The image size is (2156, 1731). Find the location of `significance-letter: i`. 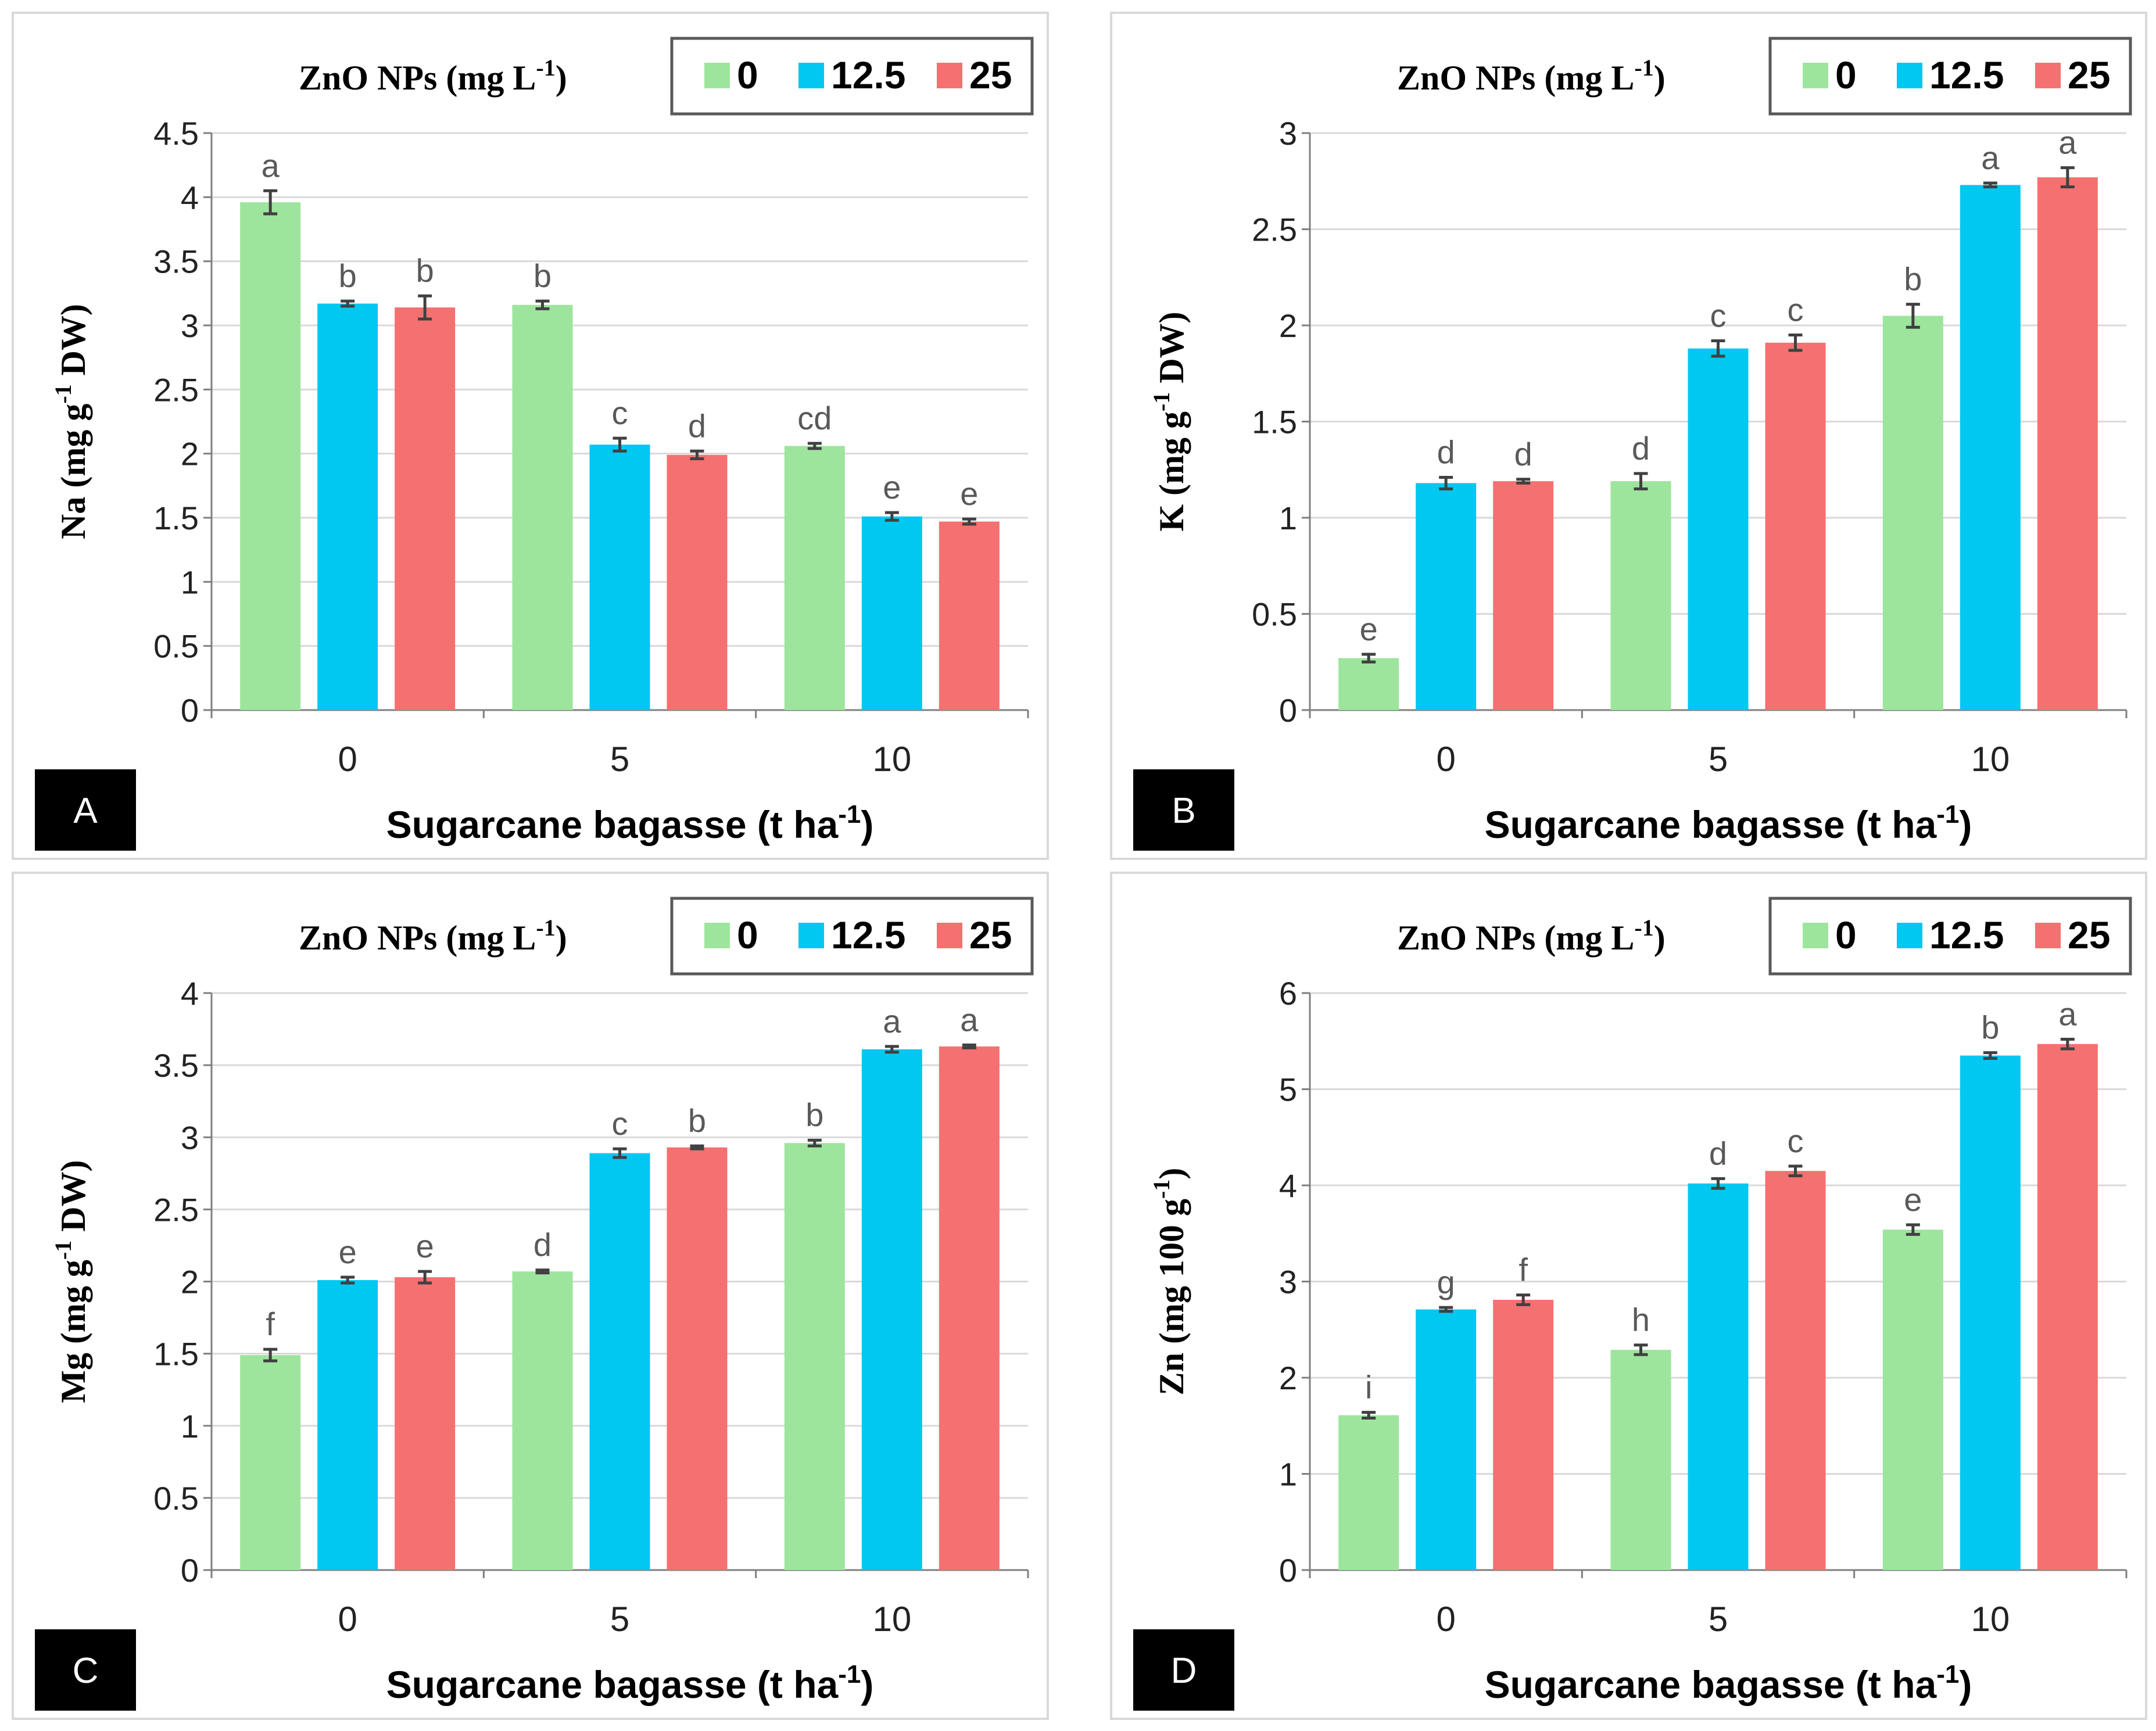

significance-letter: i is located at coordinates (1368, 1387).